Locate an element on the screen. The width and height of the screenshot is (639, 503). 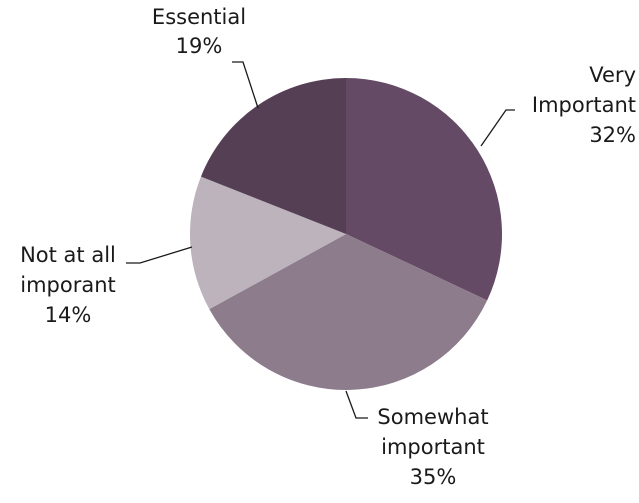
slice-category-label: imporant is located at coordinates (68, 285).